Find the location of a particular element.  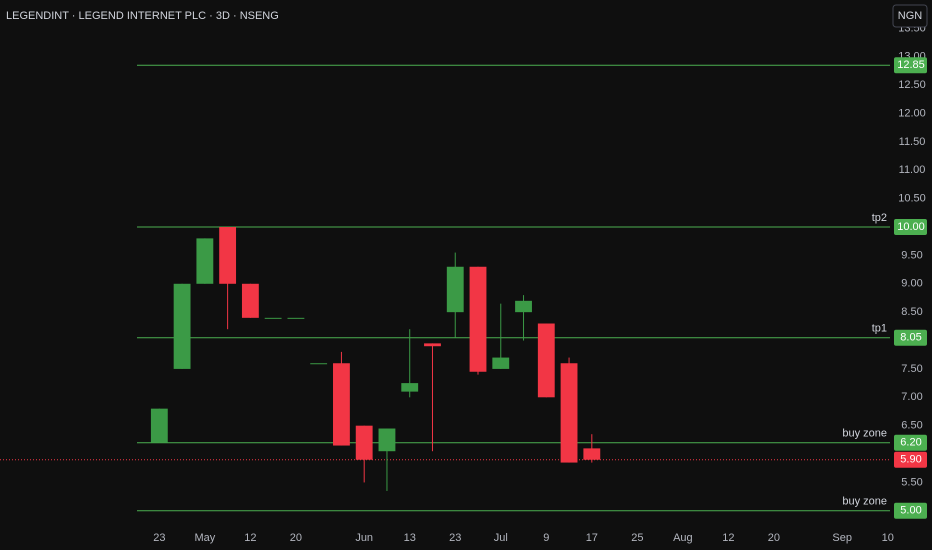

y-tick-label: 5.50 is located at coordinates (911, 482).